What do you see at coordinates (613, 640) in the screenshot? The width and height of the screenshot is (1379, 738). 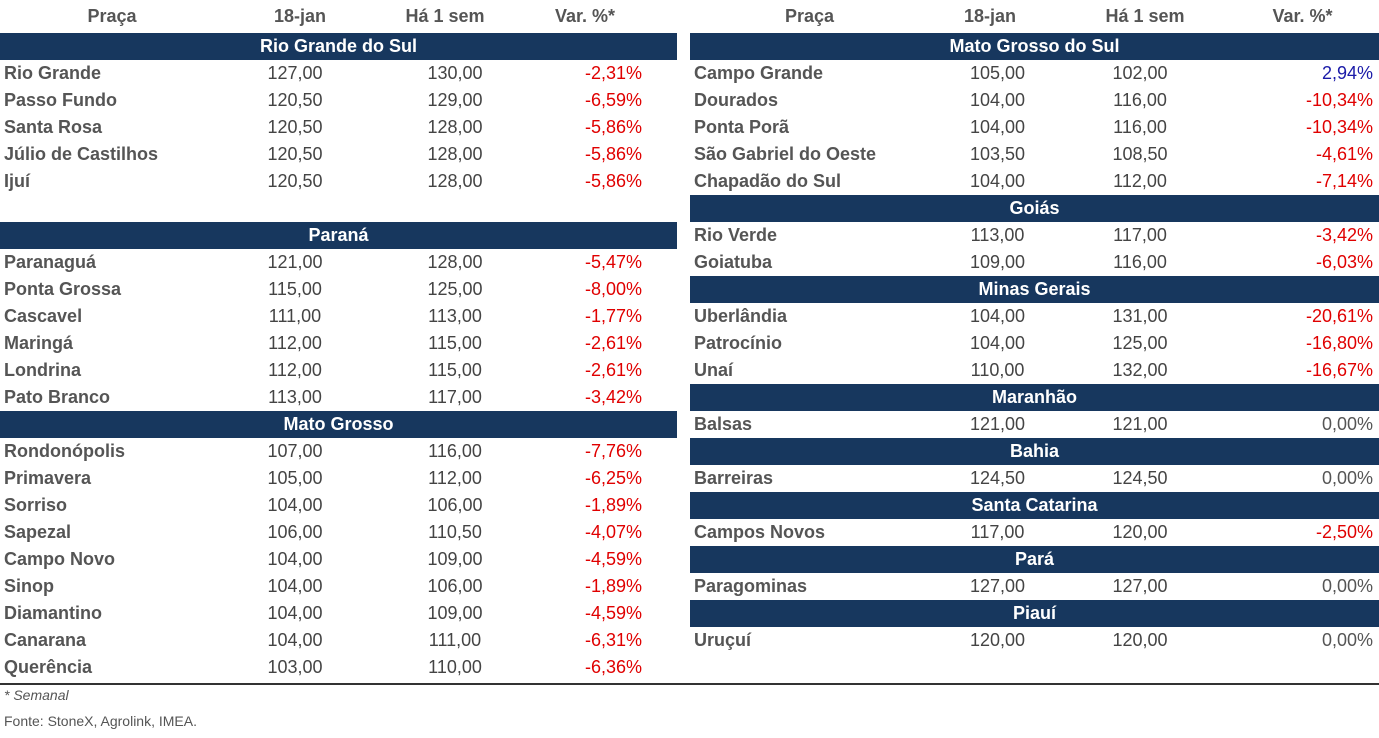 I see `variation-cell: -6,31%` at bounding box center [613, 640].